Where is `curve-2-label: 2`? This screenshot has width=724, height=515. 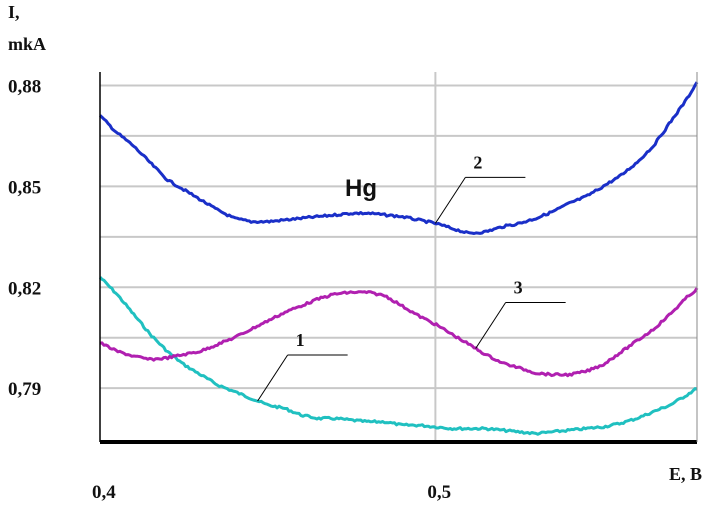 curve-2-label: 2 is located at coordinates (477, 162).